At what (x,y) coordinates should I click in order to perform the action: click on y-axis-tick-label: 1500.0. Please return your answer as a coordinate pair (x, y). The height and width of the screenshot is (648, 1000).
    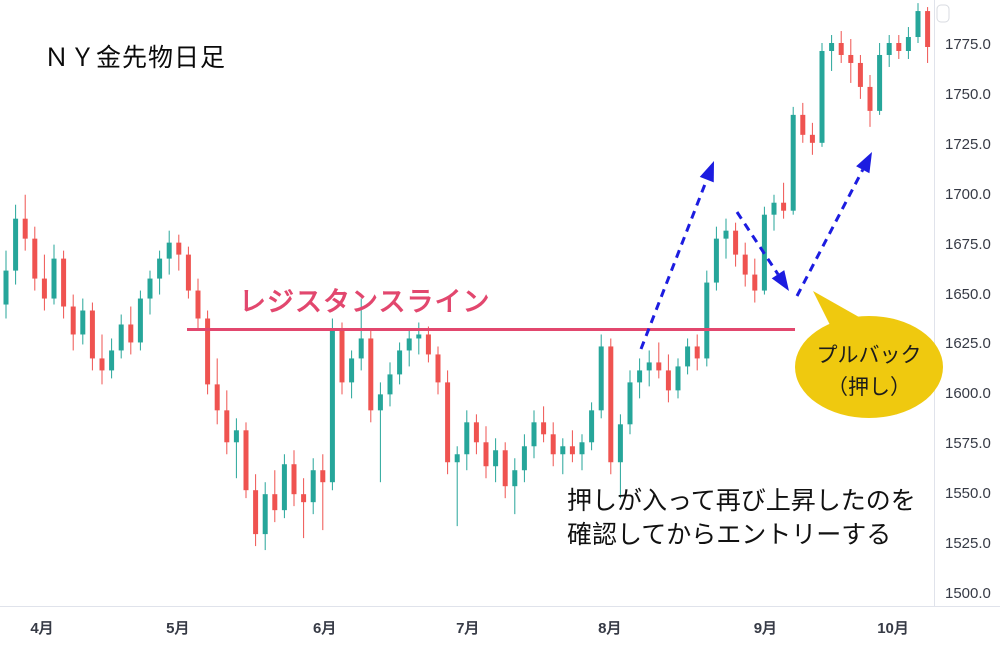
    Looking at the image, I should click on (968, 593).